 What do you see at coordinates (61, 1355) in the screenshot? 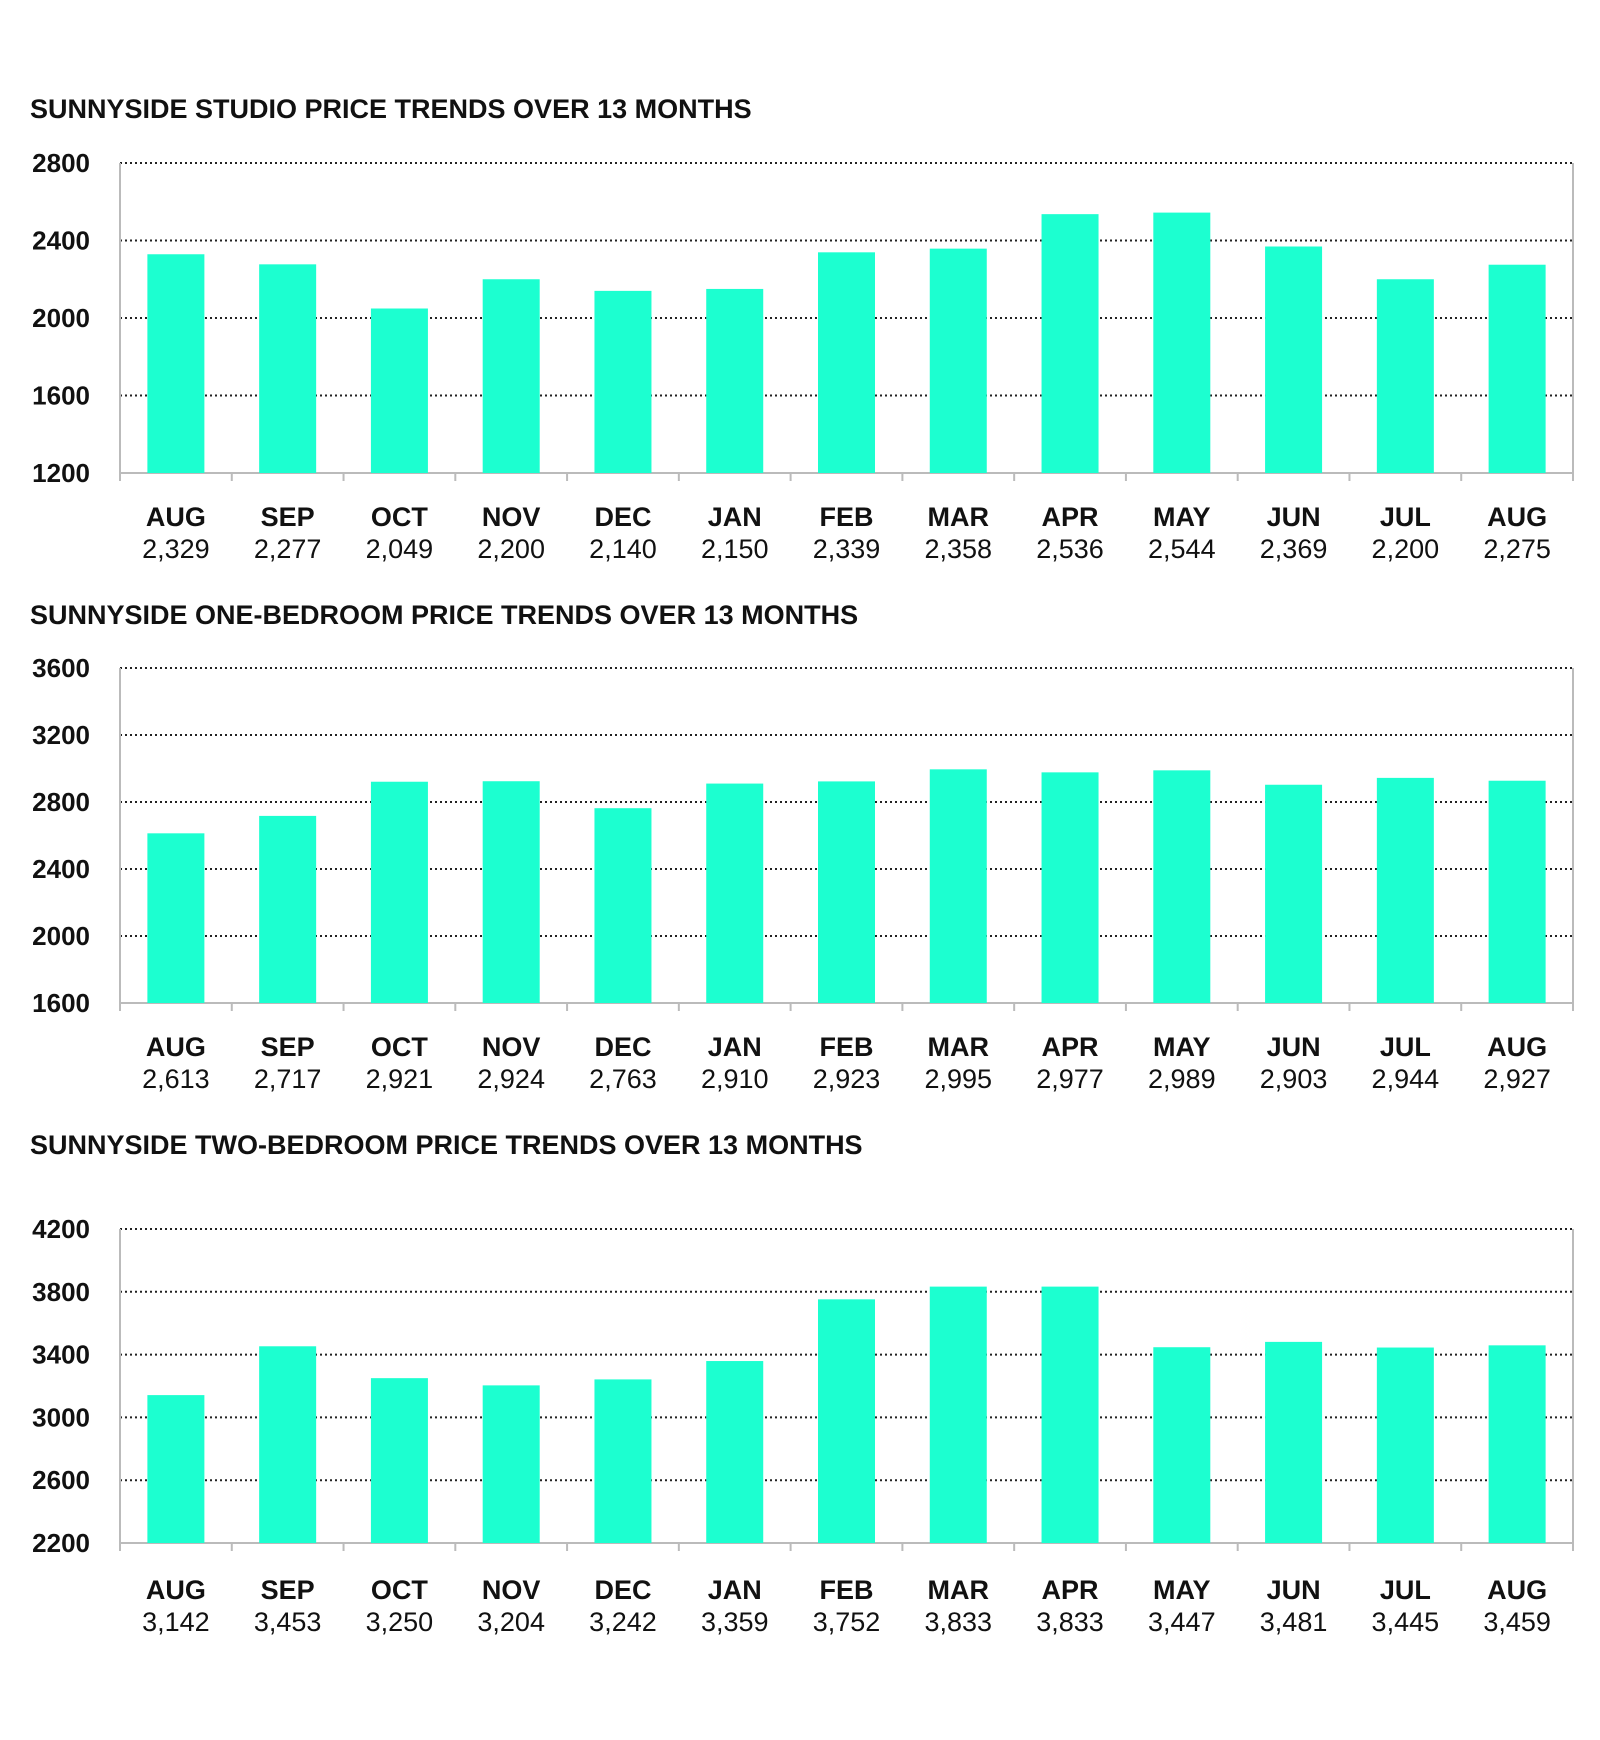
I see `y-tick-label: 3400` at bounding box center [61, 1355].